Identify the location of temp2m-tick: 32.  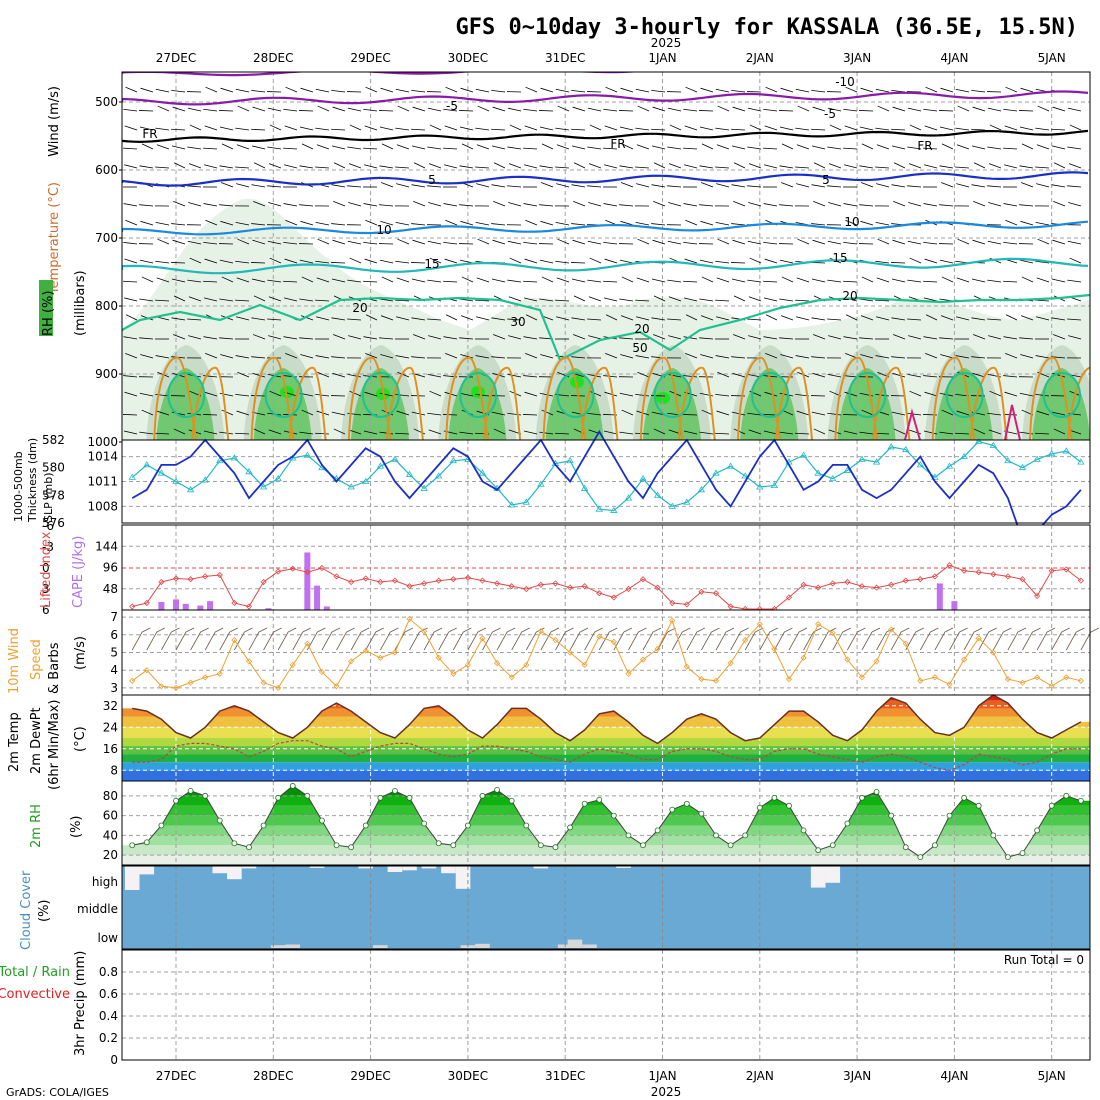
(110, 706).